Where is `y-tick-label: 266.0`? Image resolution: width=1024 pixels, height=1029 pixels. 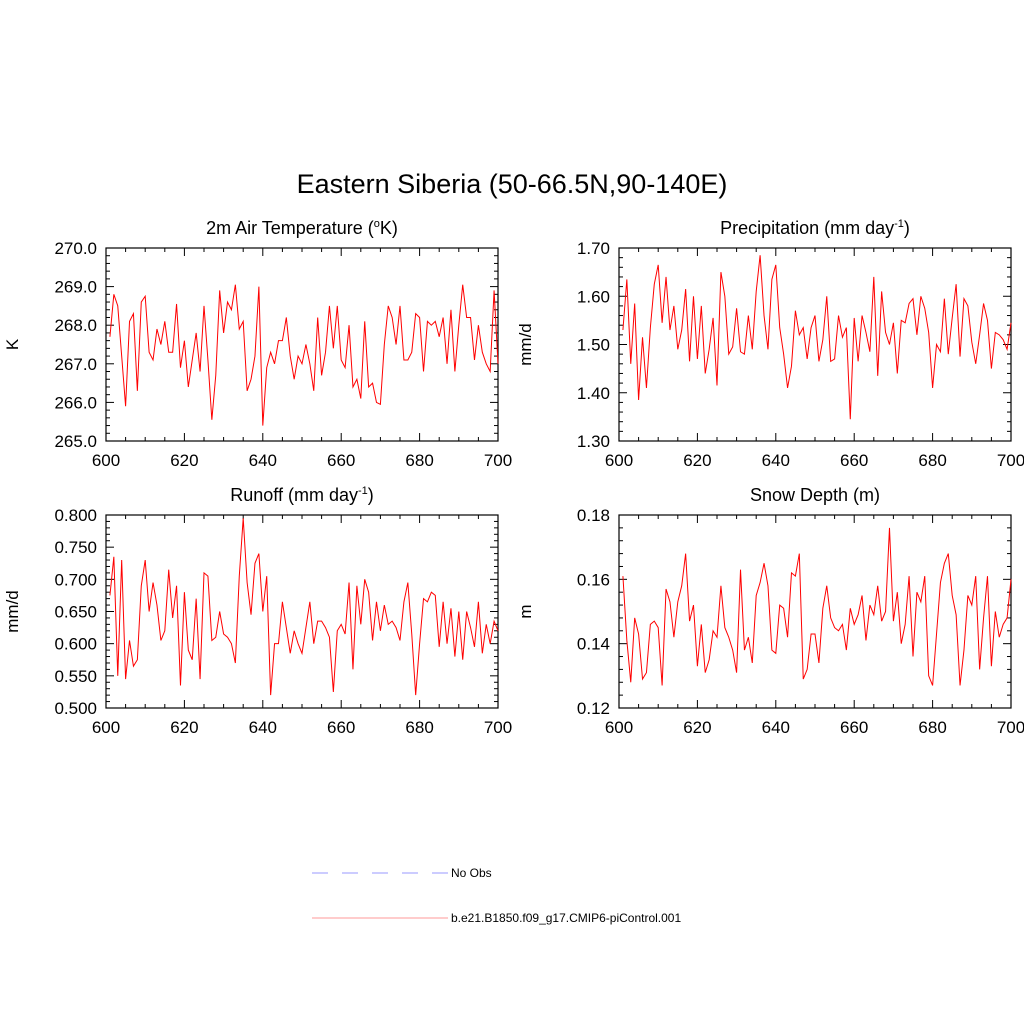 y-tick-label: 266.0 is located at coordinates (75, 402).